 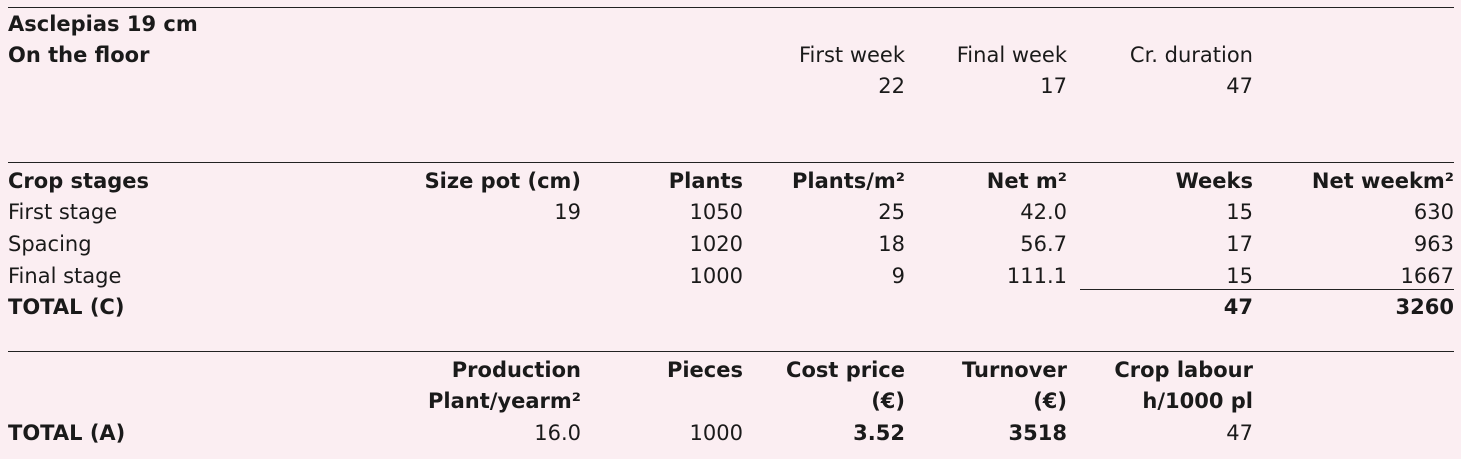 What do you see at coordinates (1239, 276) in the screenshot?
I see `row-final-stage-weeks: 15` at bounding box center [1239, 276].